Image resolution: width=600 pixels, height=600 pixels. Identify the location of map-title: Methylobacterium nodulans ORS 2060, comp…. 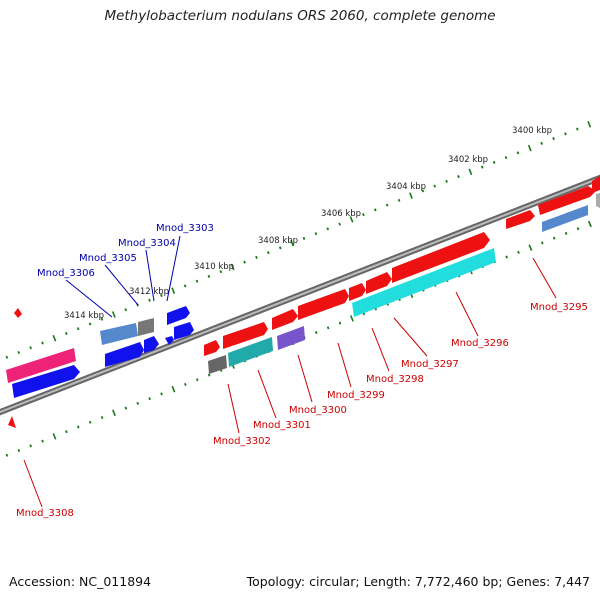
(300, 16).